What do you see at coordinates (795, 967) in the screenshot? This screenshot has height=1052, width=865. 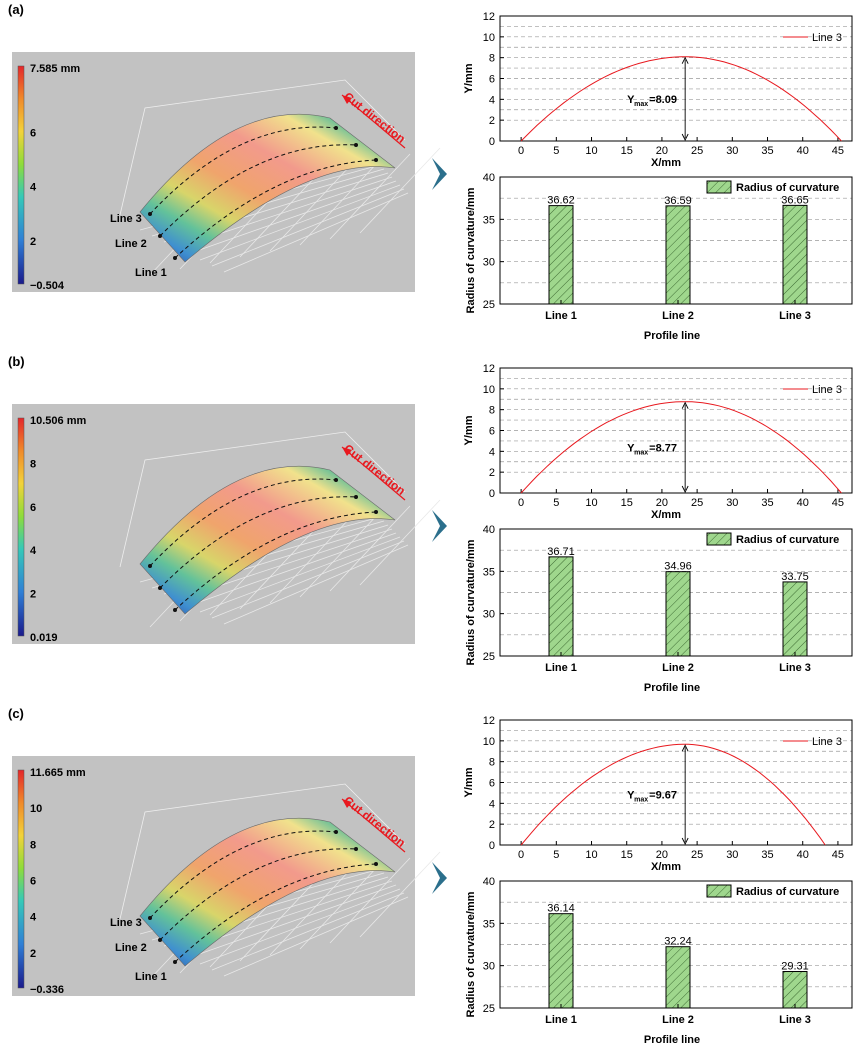 I see `bar-value-label: 29.31` at bounding box center [795, 967].